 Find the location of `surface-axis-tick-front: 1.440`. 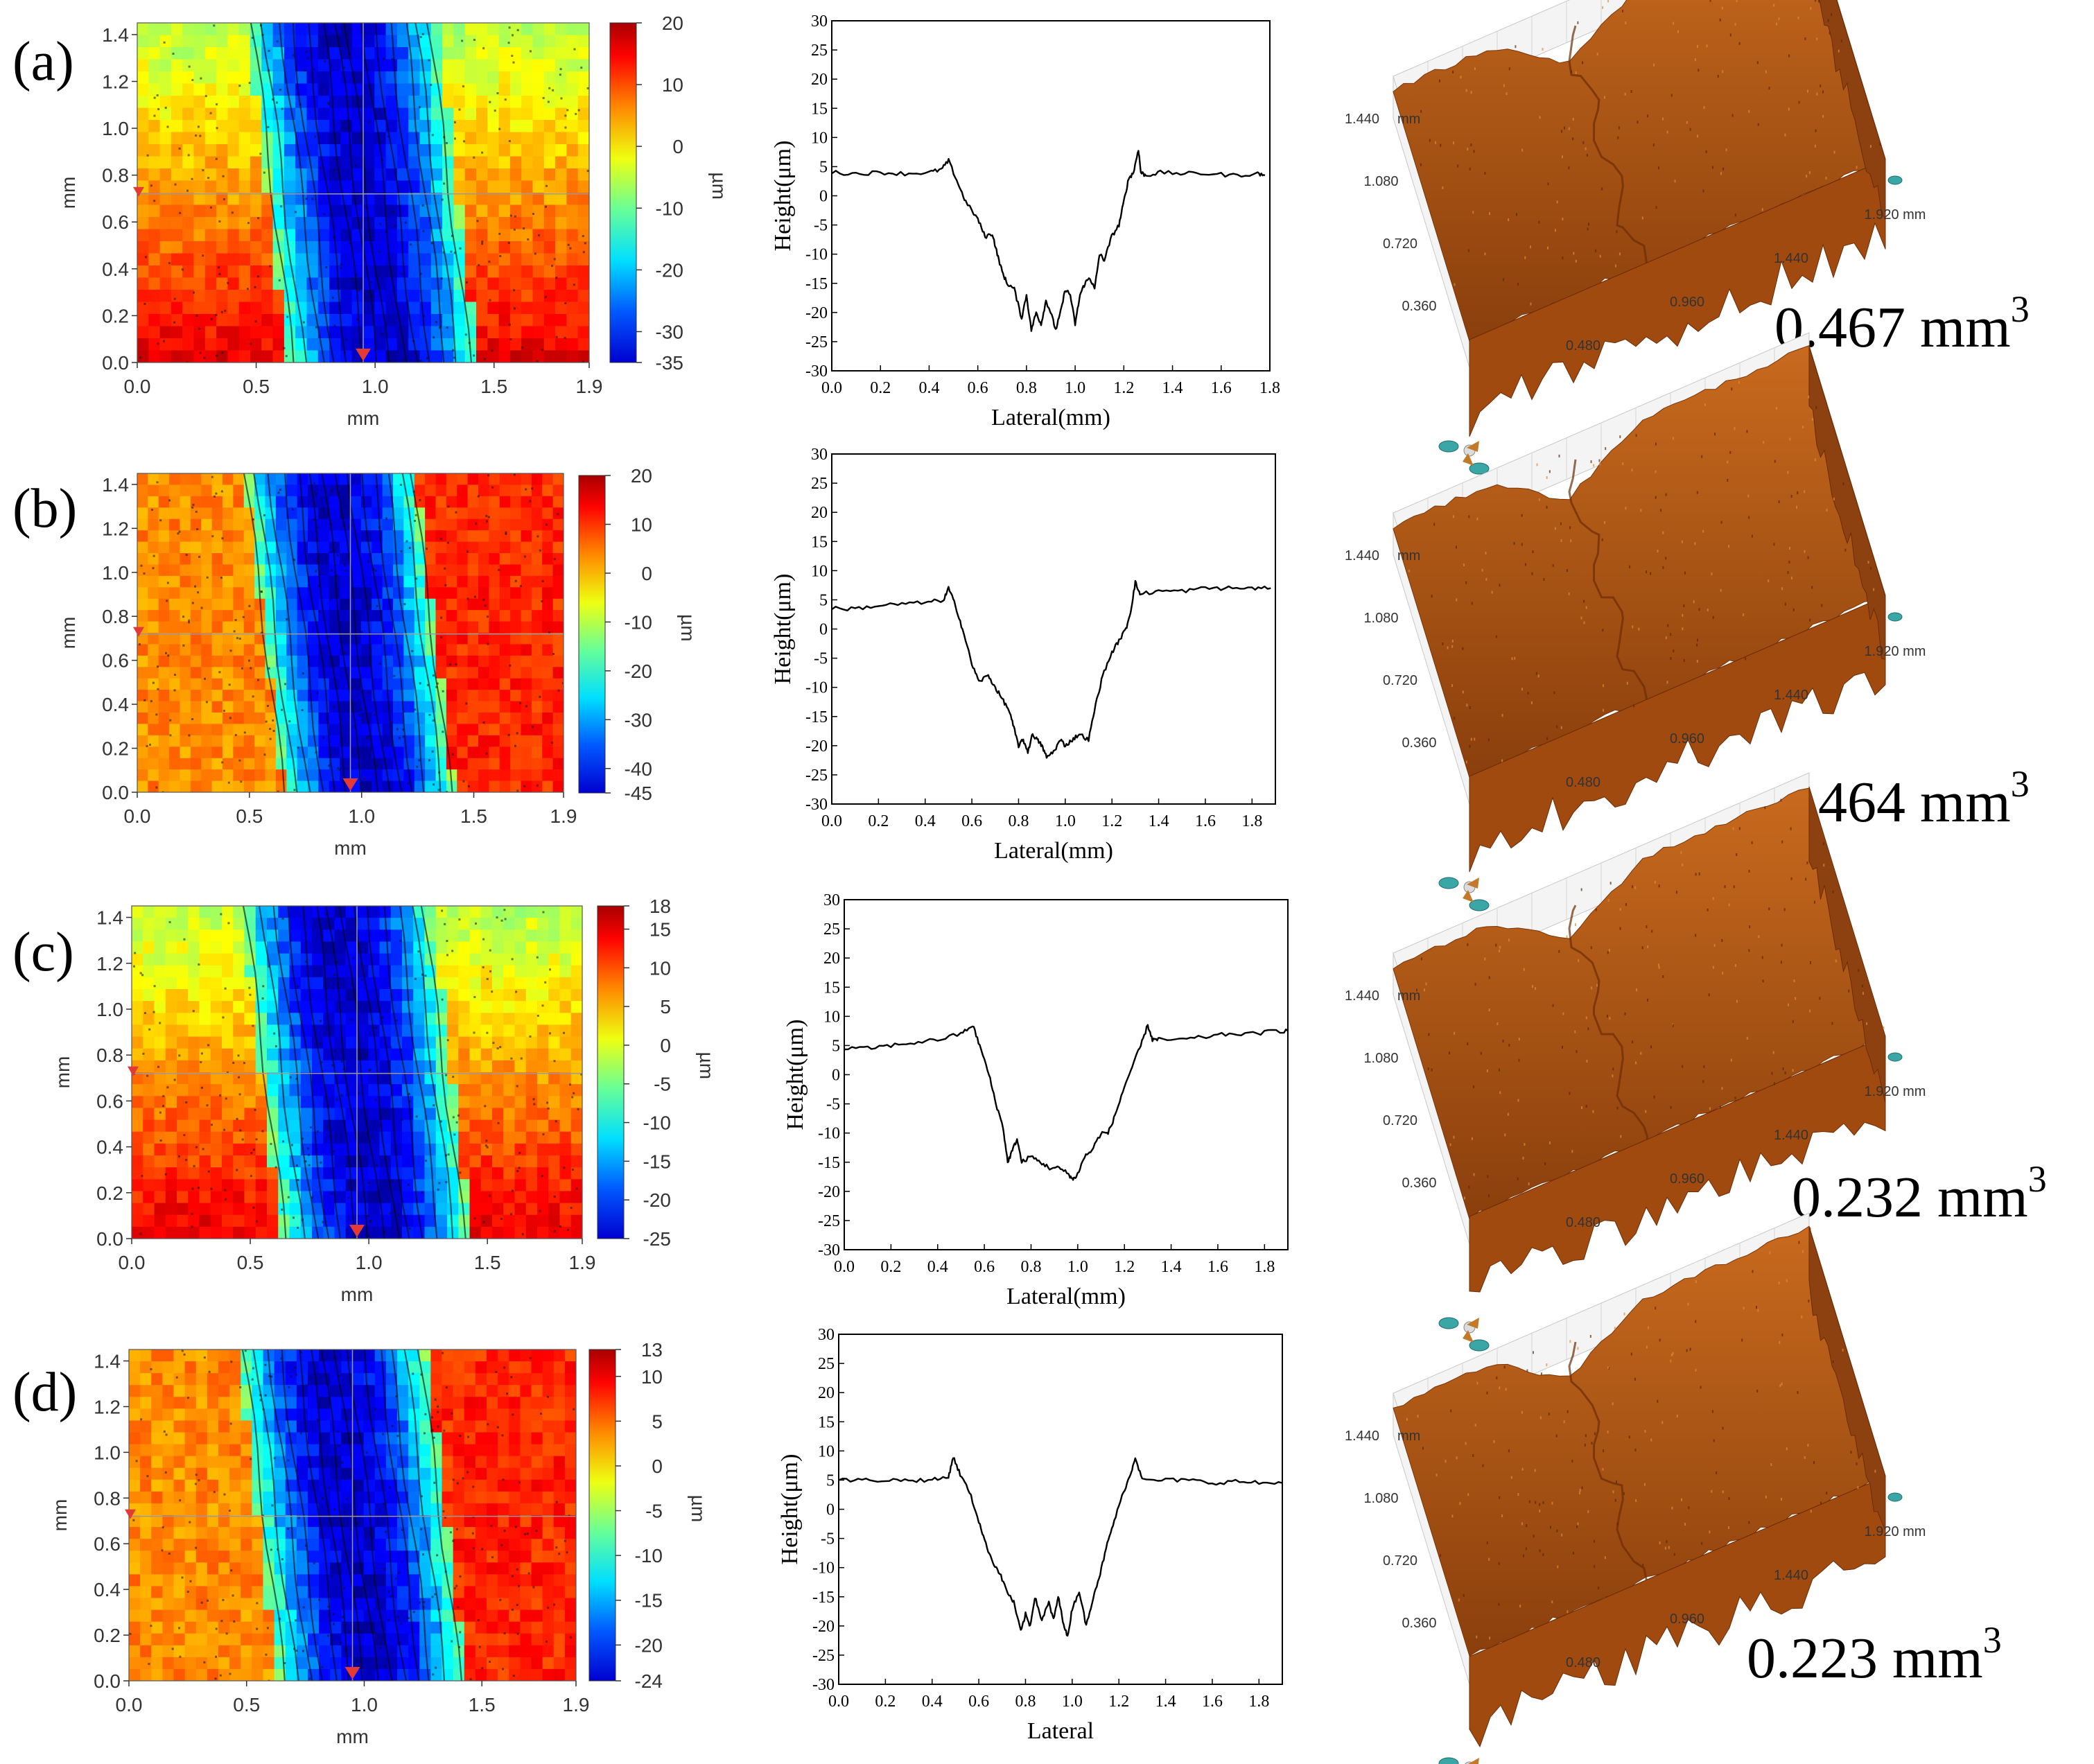

surface-axis-tick-front: 1.440 is located at coordinates (1791, 258).